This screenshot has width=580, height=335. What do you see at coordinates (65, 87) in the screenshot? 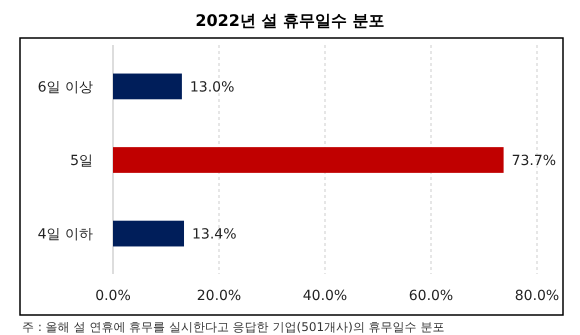
I see `y-tick-label: 6일 이상` at bounding box center [65, 87].